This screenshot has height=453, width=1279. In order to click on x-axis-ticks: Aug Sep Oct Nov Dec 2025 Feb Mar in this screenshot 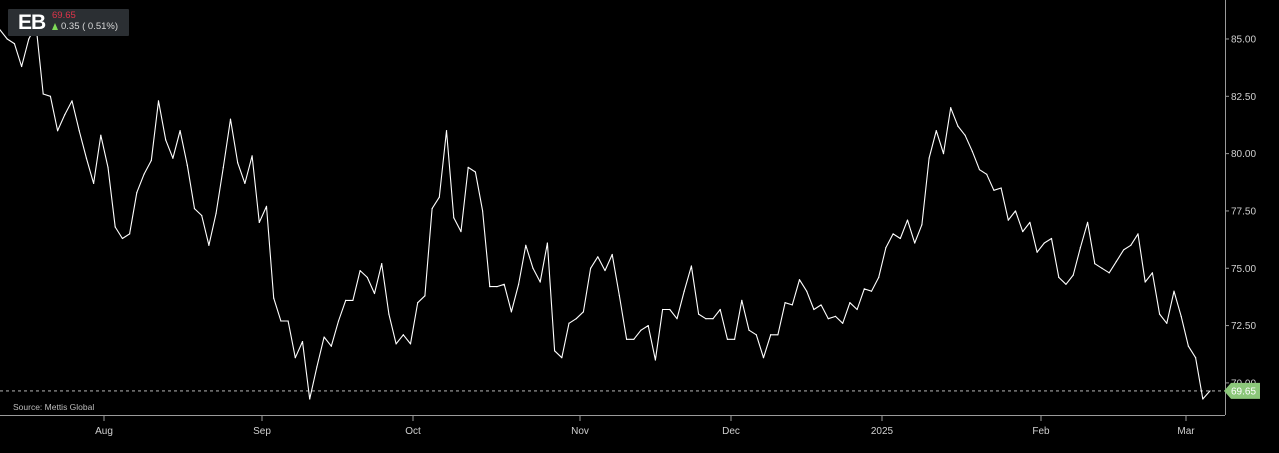, I will do `click(645, 426)`.